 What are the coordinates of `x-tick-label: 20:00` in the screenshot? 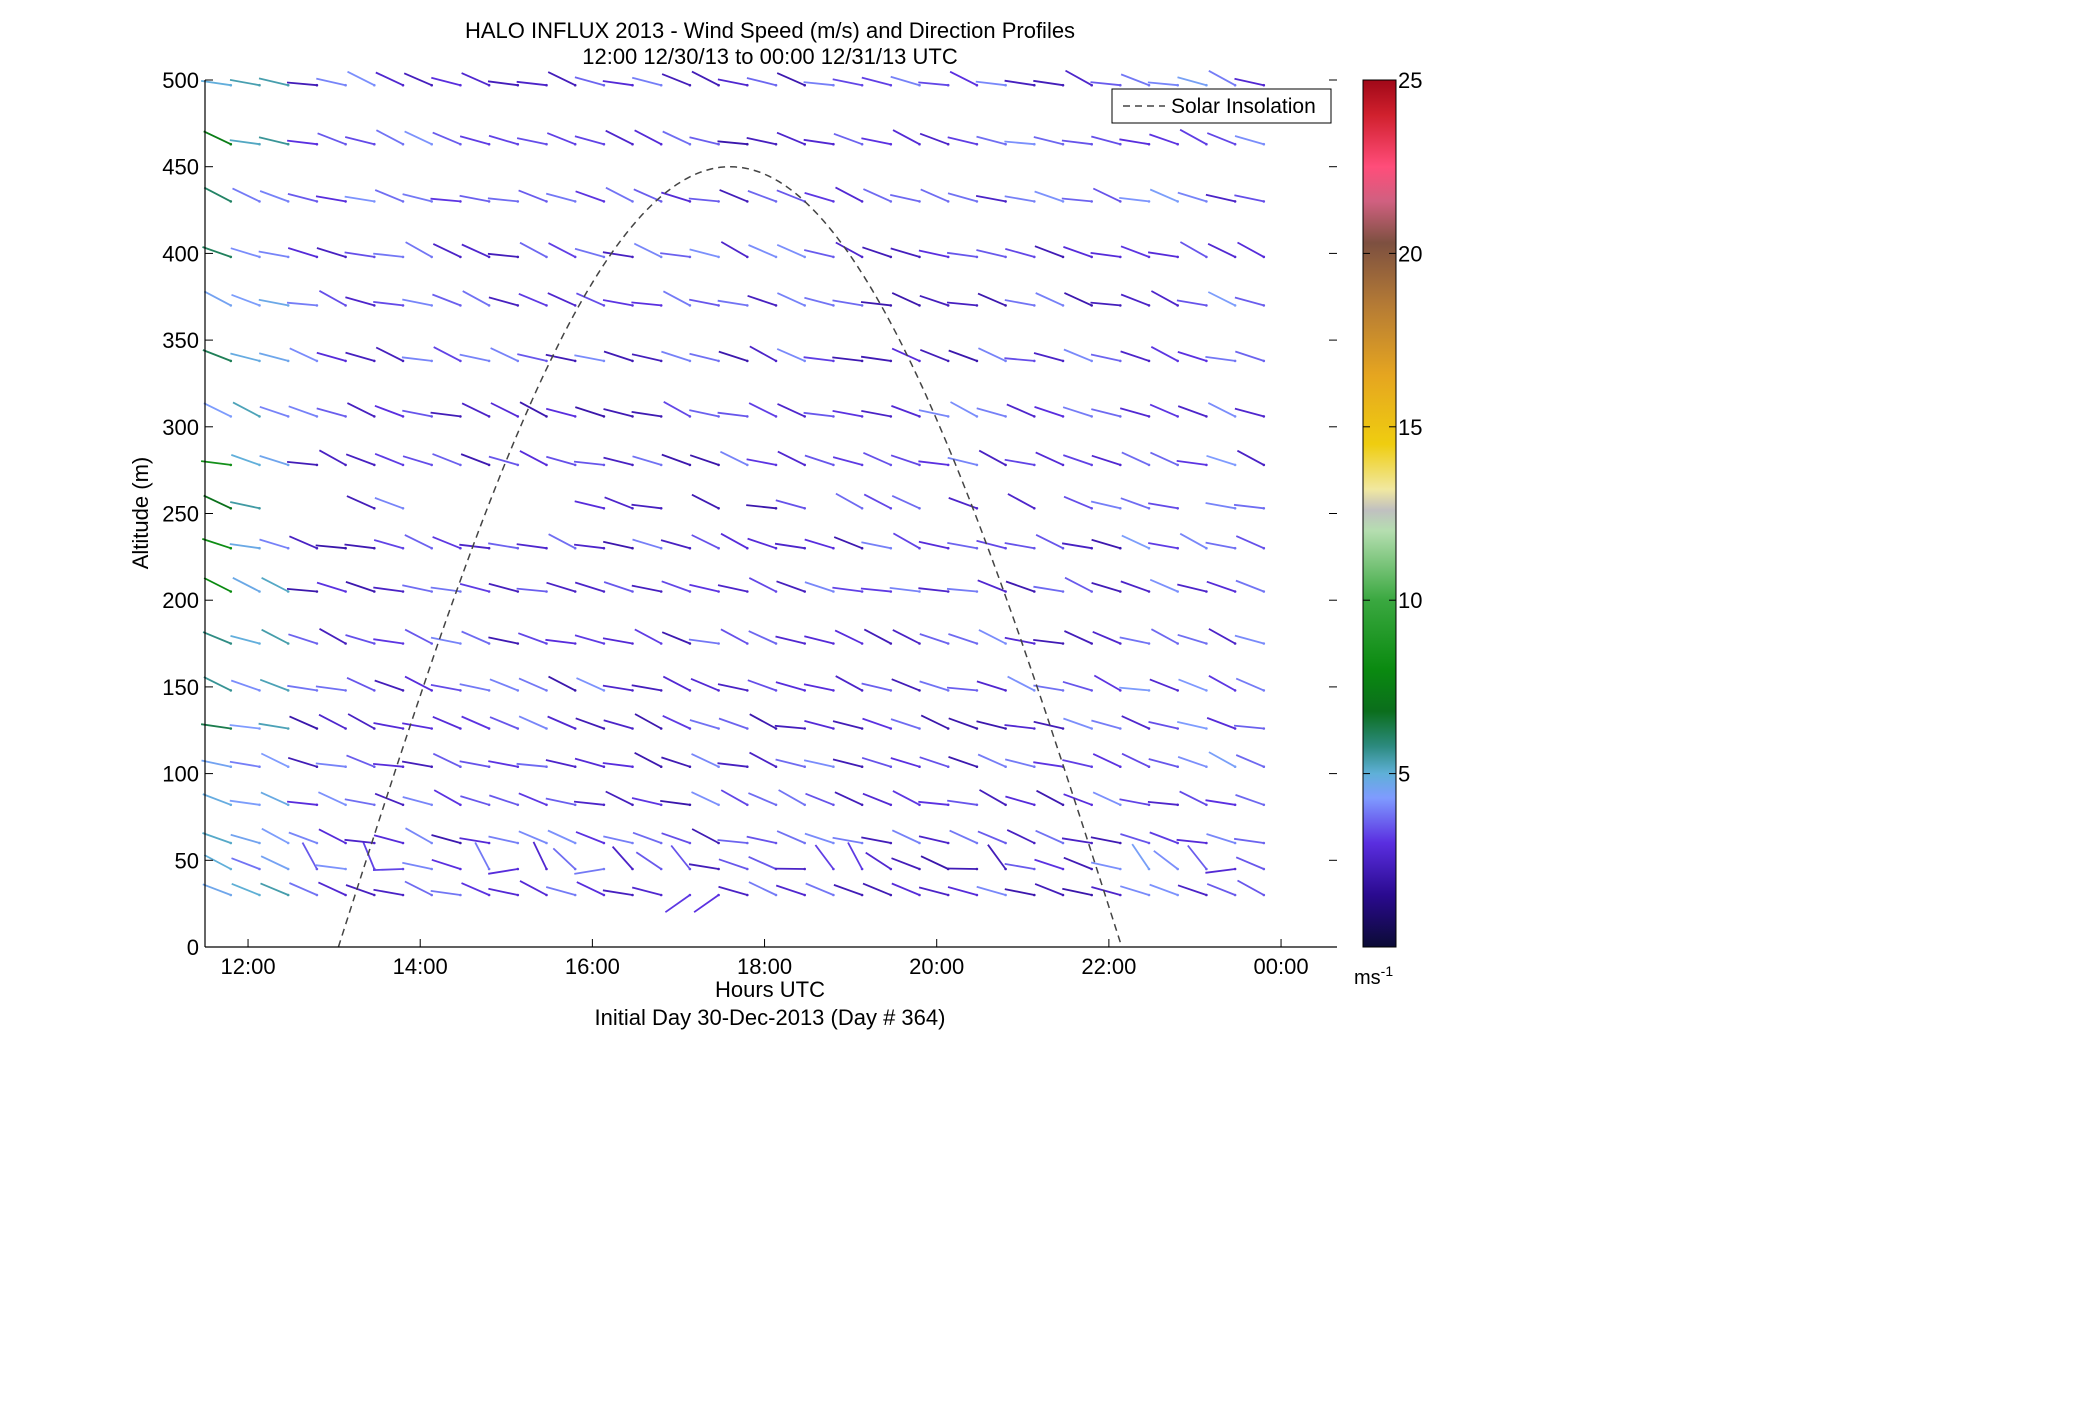 It's located at (936, 966).